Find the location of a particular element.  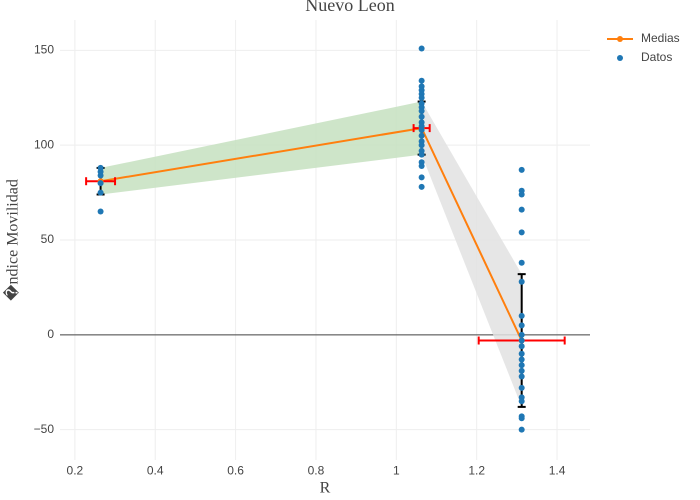

x-tick-label: 0.2 is located at coordinates (75, 470).